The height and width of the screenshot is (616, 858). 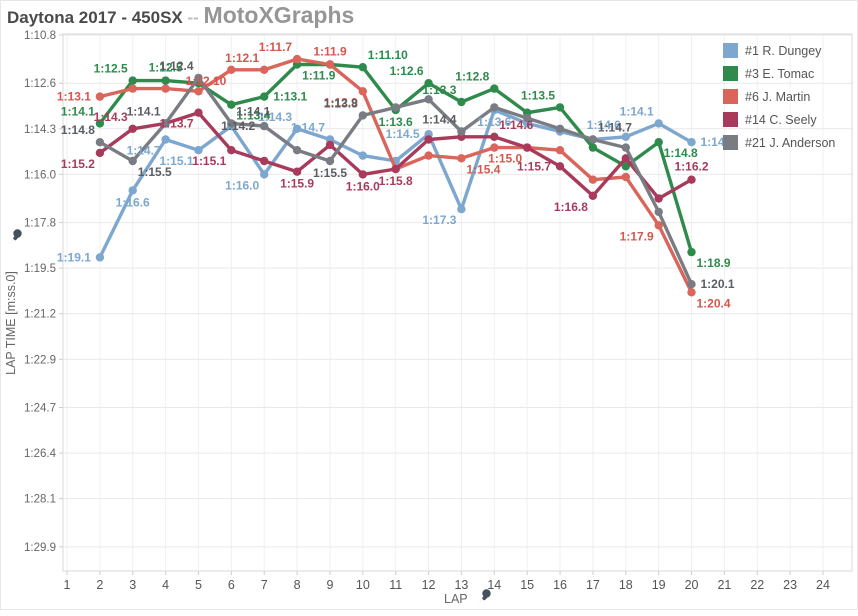 What do you see at coordinates (330, 161) in the screenshot?
I see `data-point-anderson-lap9` at bounding box center [330, 161].